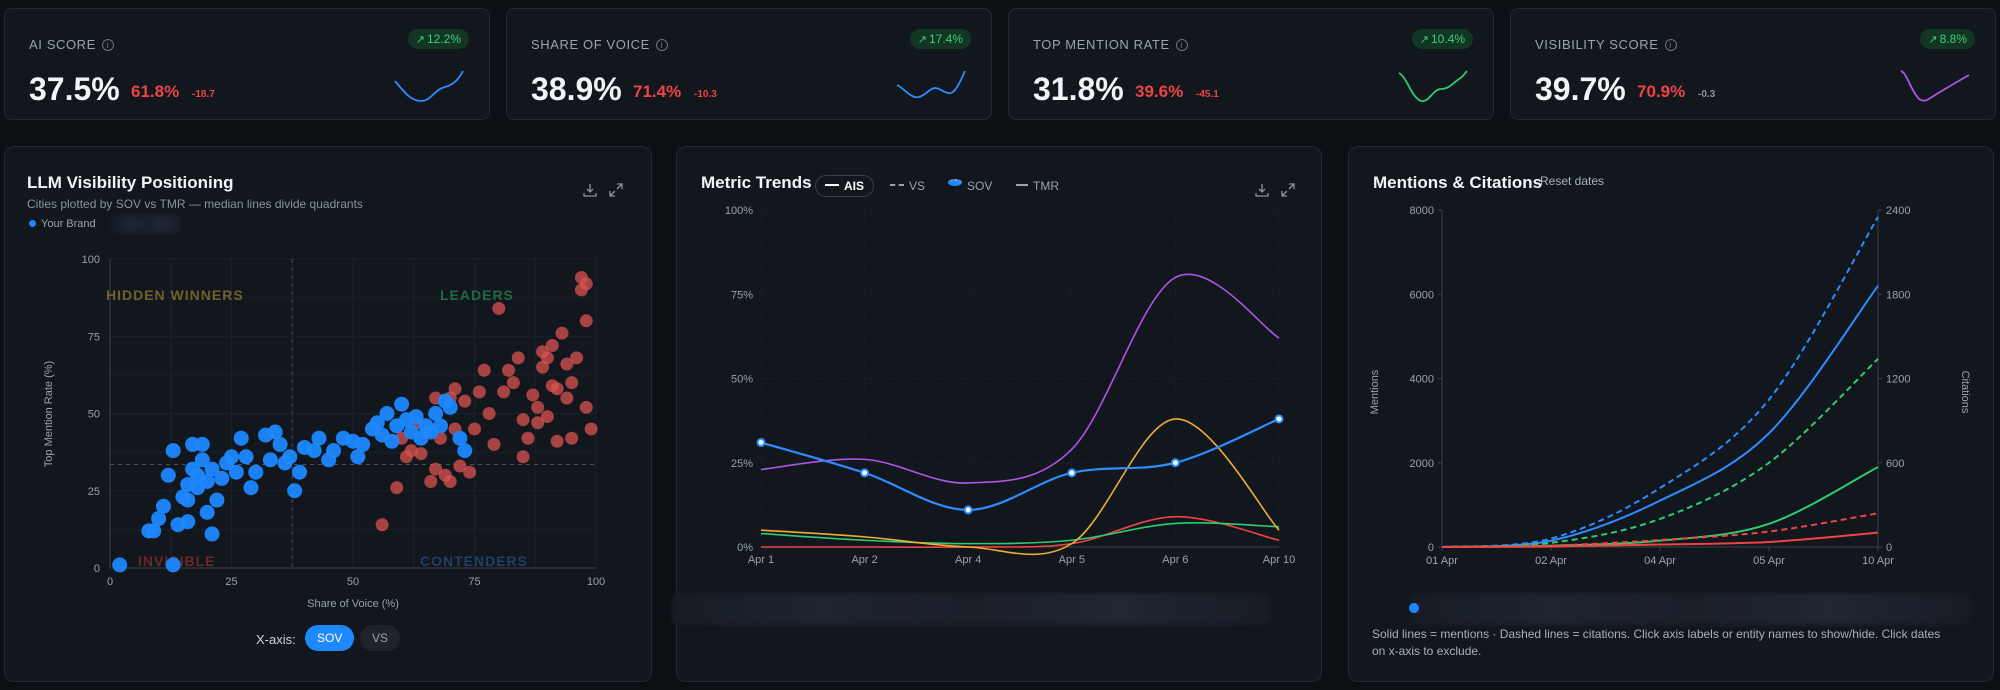 This screenshot has width=2000, height=690. I want to click on panel-title: Mentions & Citations, so click(1458, 182).